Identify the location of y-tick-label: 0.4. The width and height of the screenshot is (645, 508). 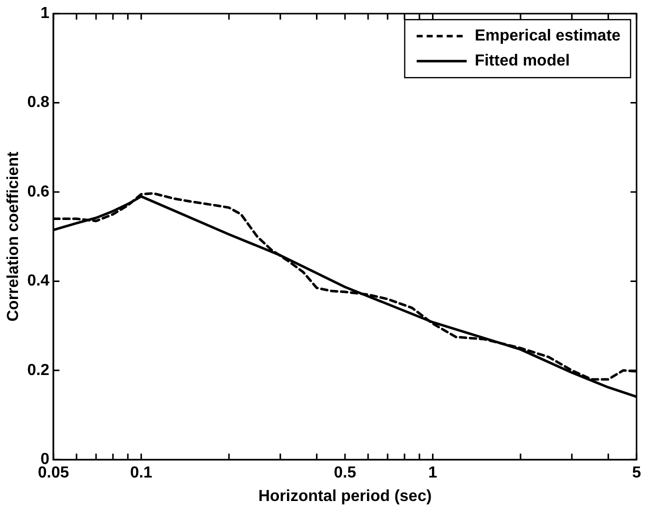
(38, 281).